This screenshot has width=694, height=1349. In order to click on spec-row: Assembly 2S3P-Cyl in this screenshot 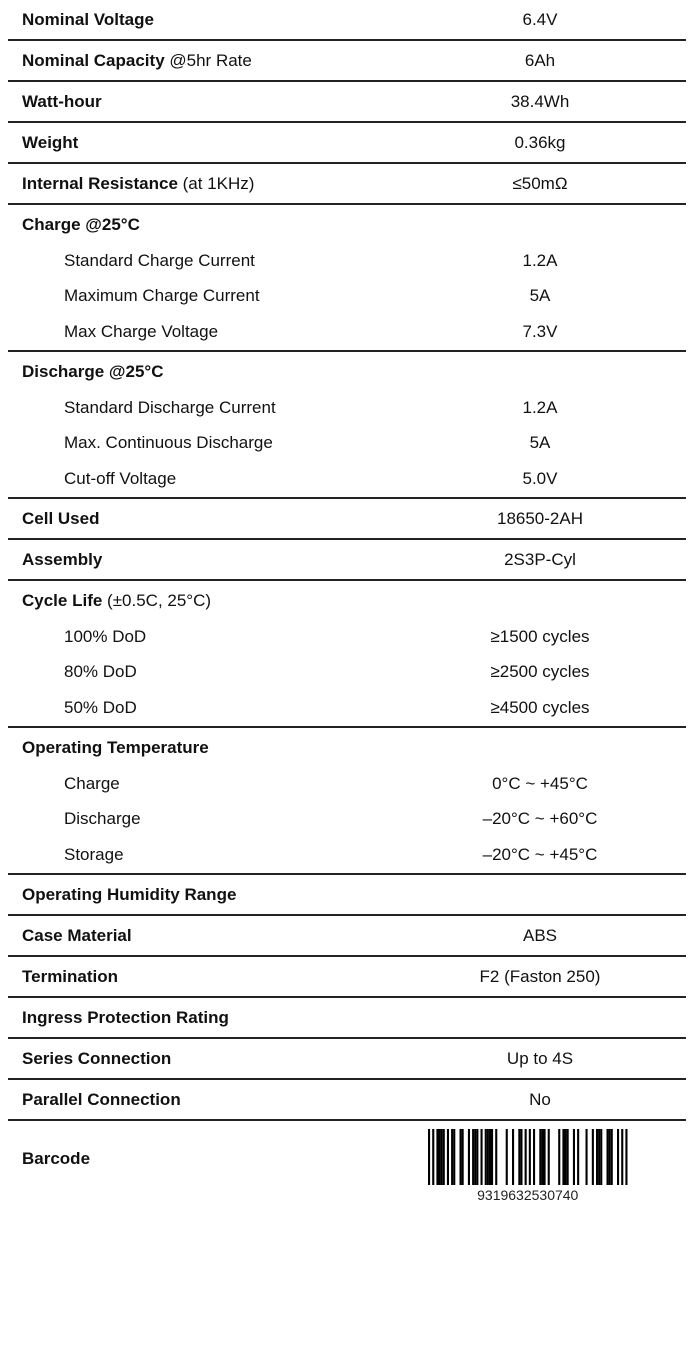, I will do `click(347, 560)`.